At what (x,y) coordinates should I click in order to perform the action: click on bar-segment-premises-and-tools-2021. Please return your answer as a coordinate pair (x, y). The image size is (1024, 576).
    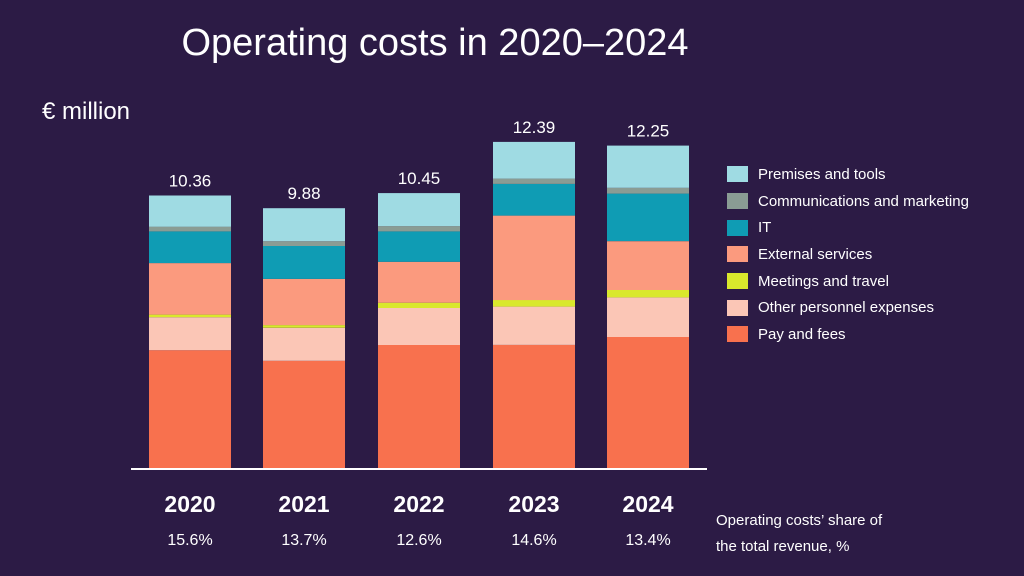
    Looking at the image, I should click on (304, 225).